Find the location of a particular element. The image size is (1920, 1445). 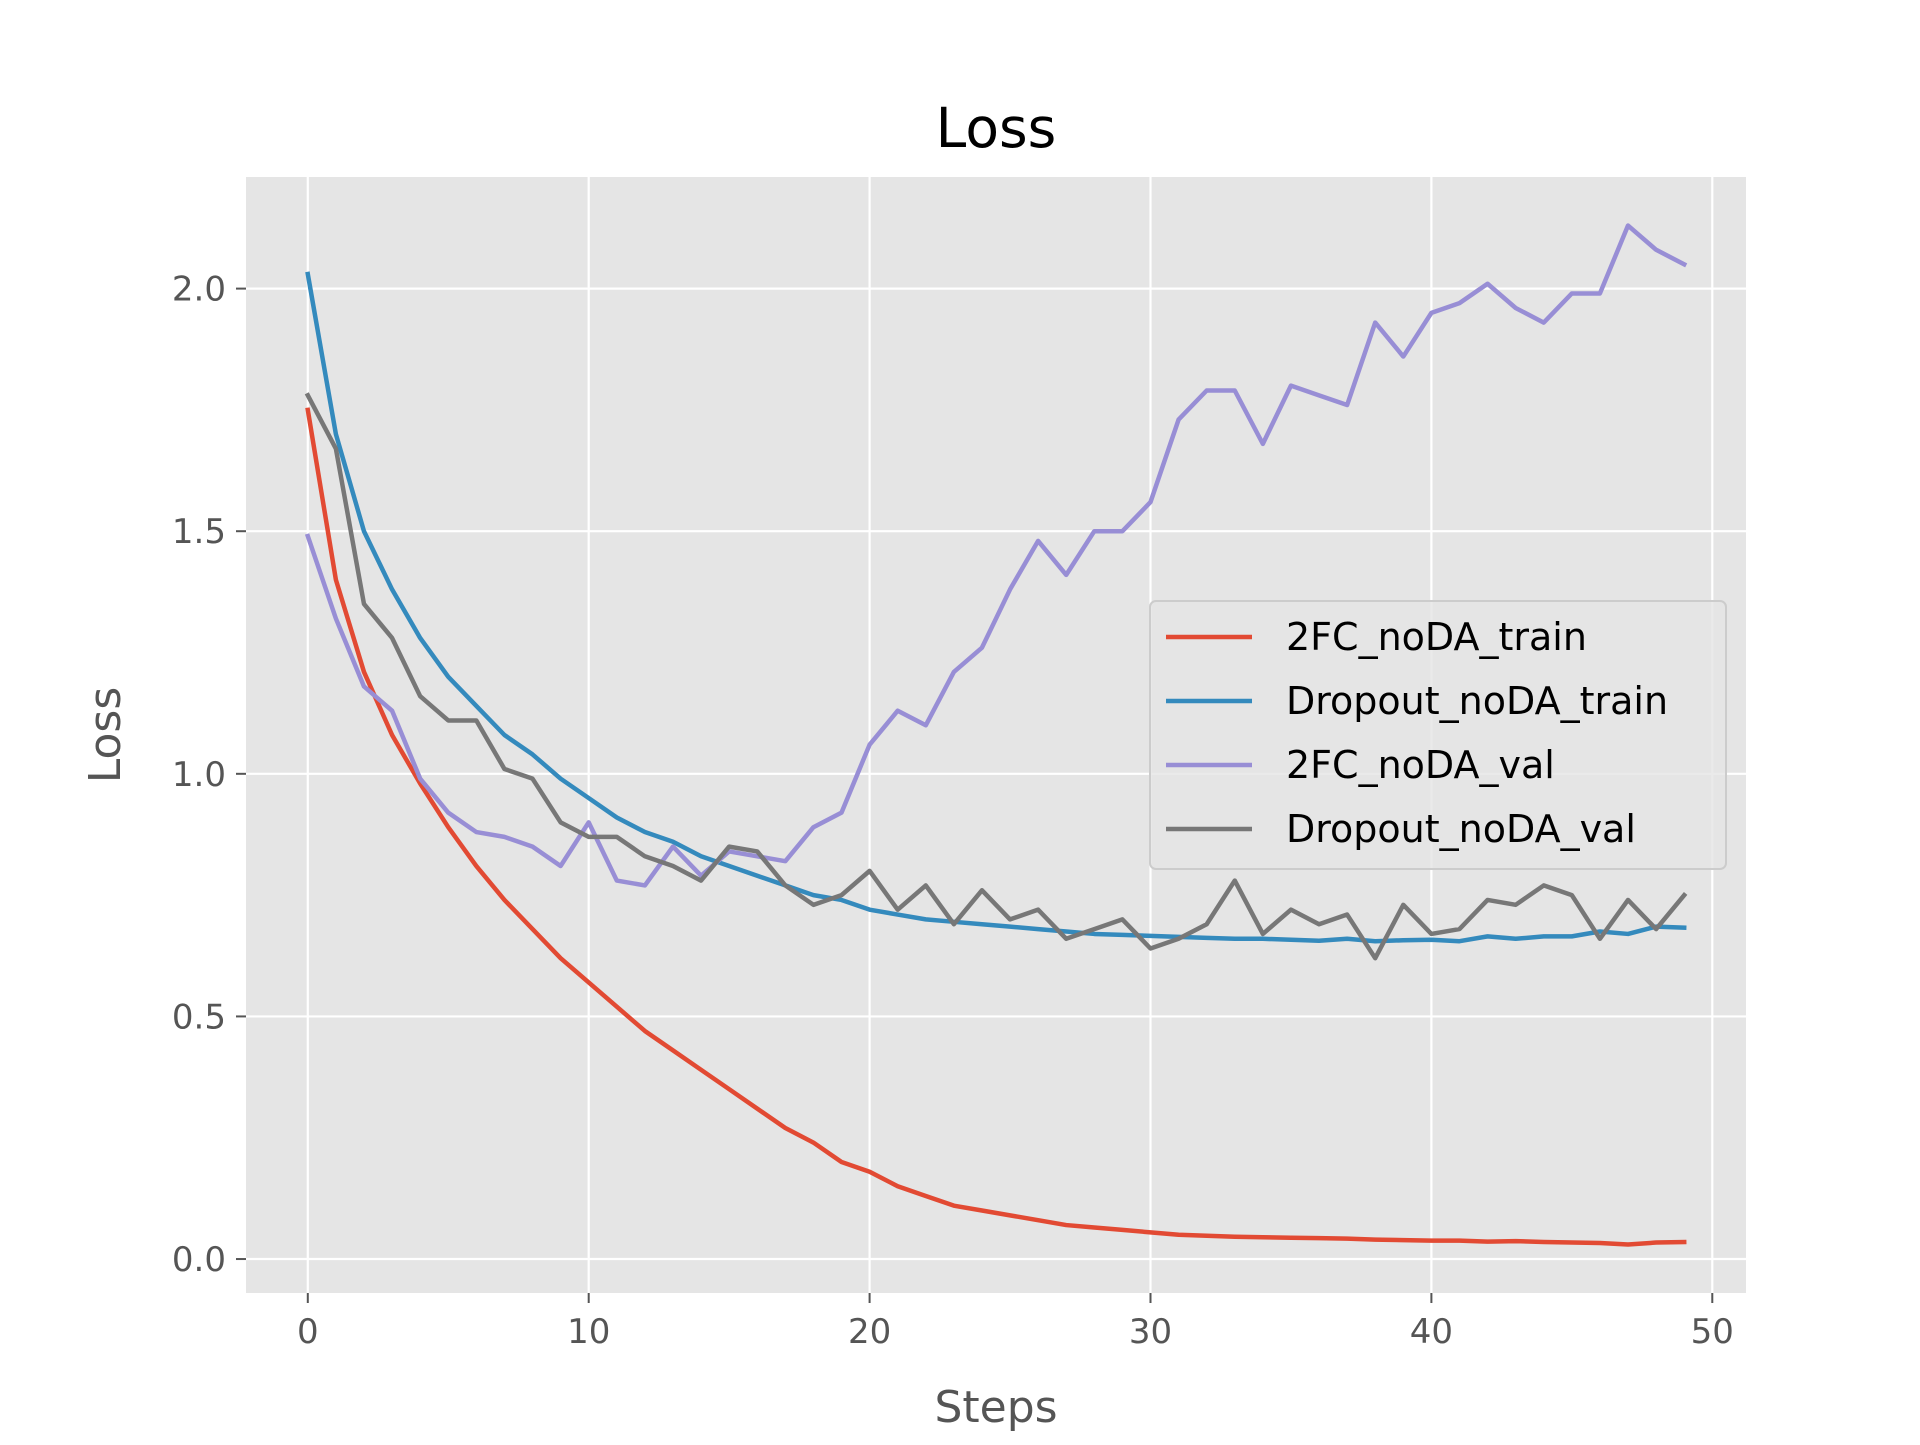

x-tick-label: 40 is located at coordinates (1431, 1332).